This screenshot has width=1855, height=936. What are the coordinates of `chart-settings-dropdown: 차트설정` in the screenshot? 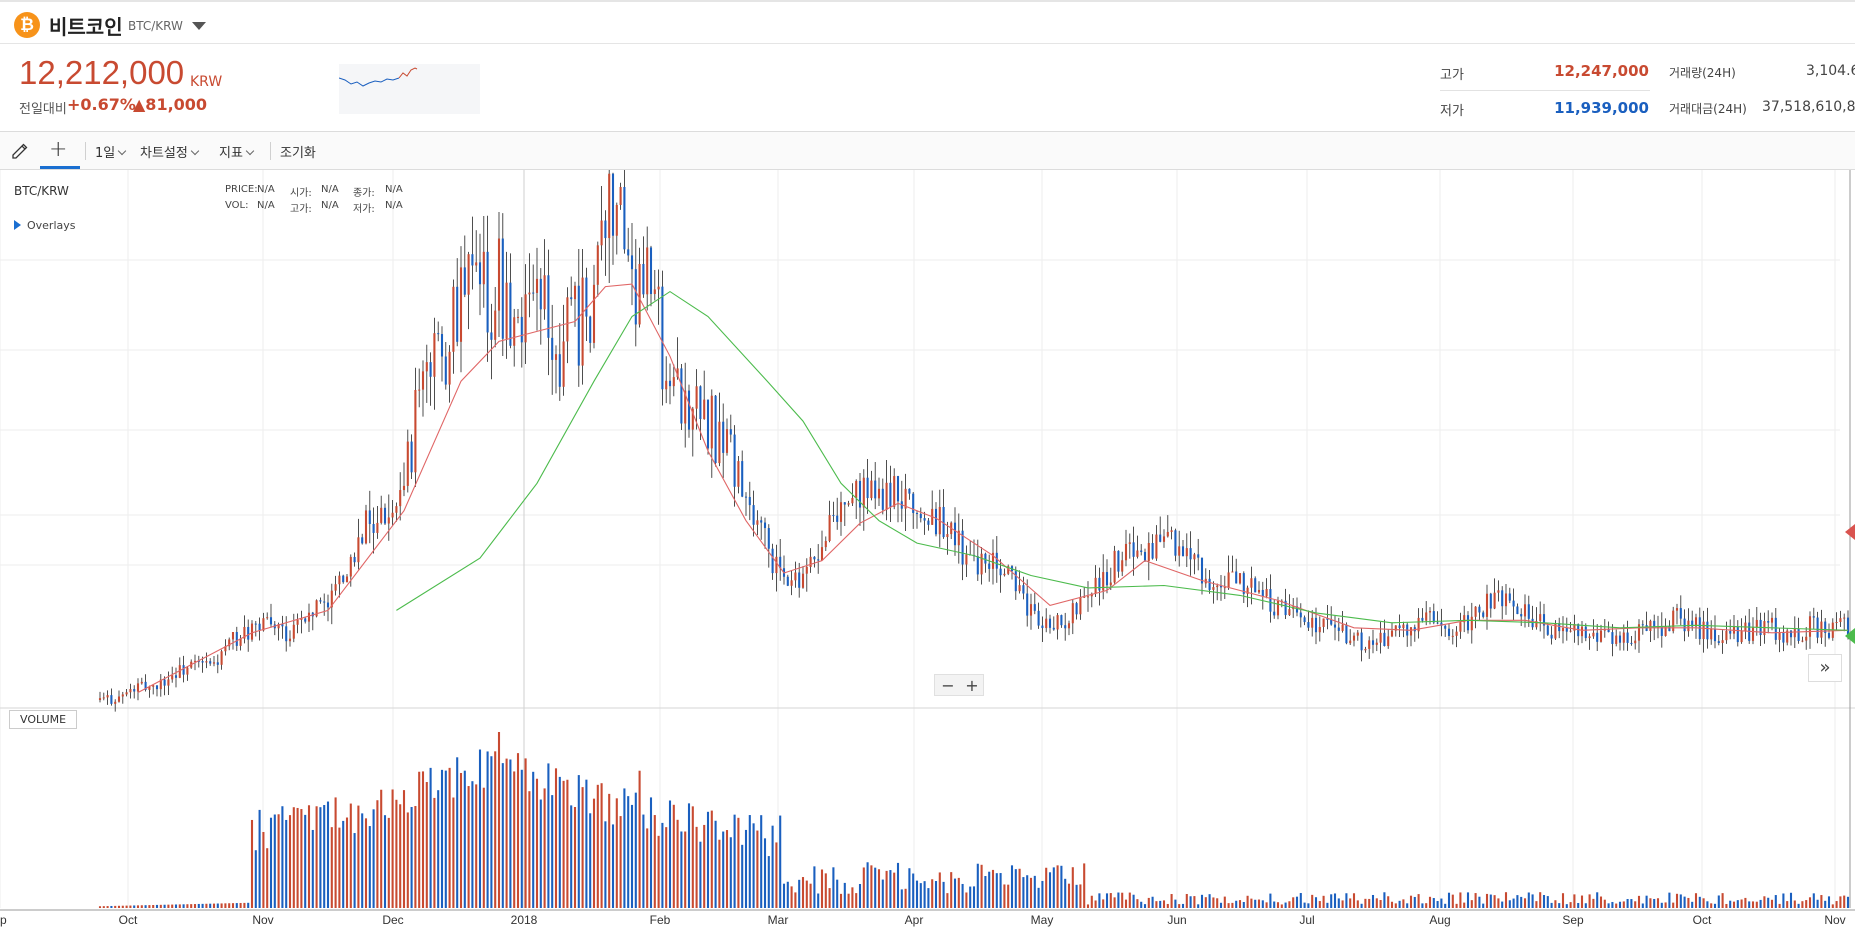 It's located at (170, 151).